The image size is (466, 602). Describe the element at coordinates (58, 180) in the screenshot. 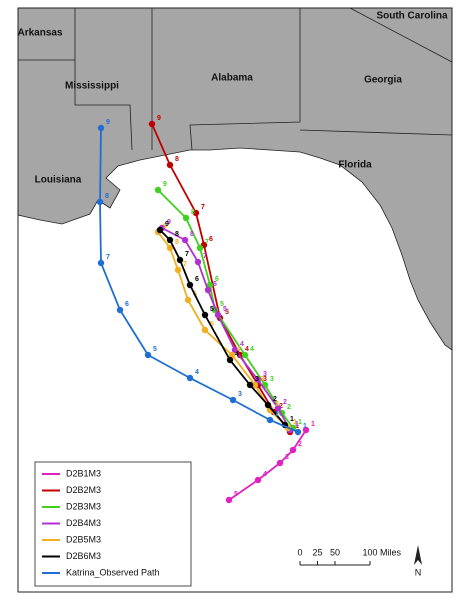

I see `region-label: Louisiana` at that location.